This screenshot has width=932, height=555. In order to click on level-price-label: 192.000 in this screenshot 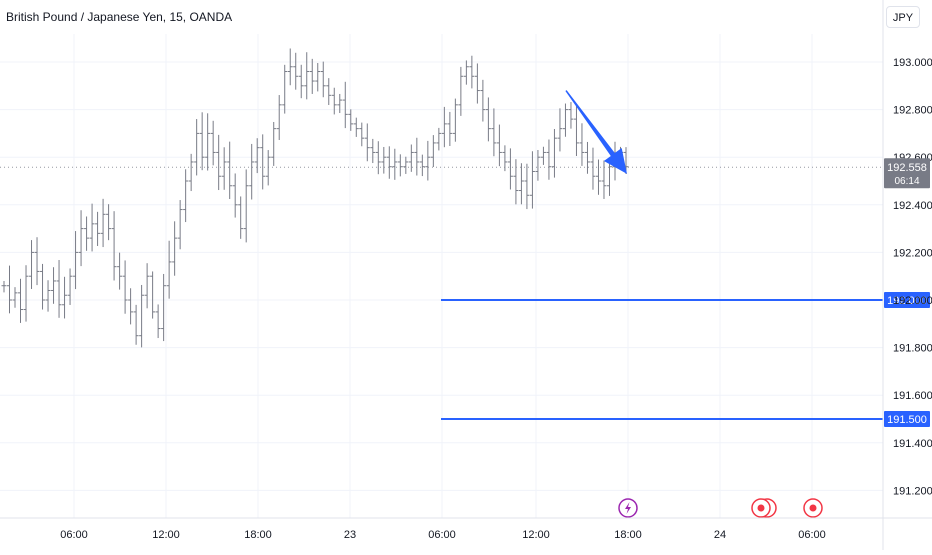, I will do `click(907, 301)`.